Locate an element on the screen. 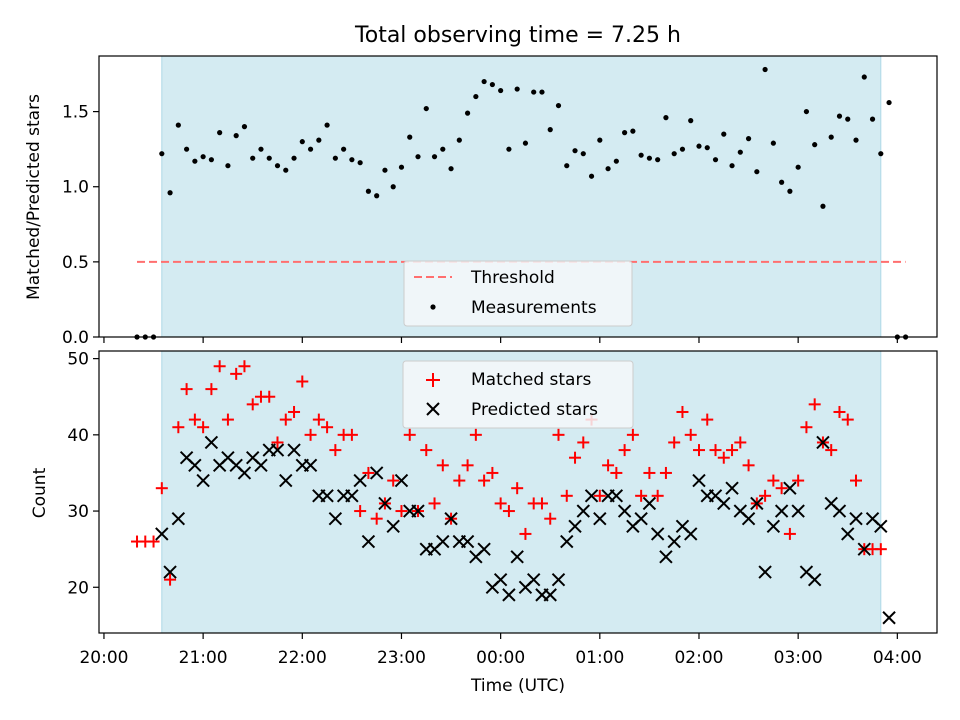 The height and width of the screenshot is (720, 960). top-legend-box is located at coordinates (518, 293).